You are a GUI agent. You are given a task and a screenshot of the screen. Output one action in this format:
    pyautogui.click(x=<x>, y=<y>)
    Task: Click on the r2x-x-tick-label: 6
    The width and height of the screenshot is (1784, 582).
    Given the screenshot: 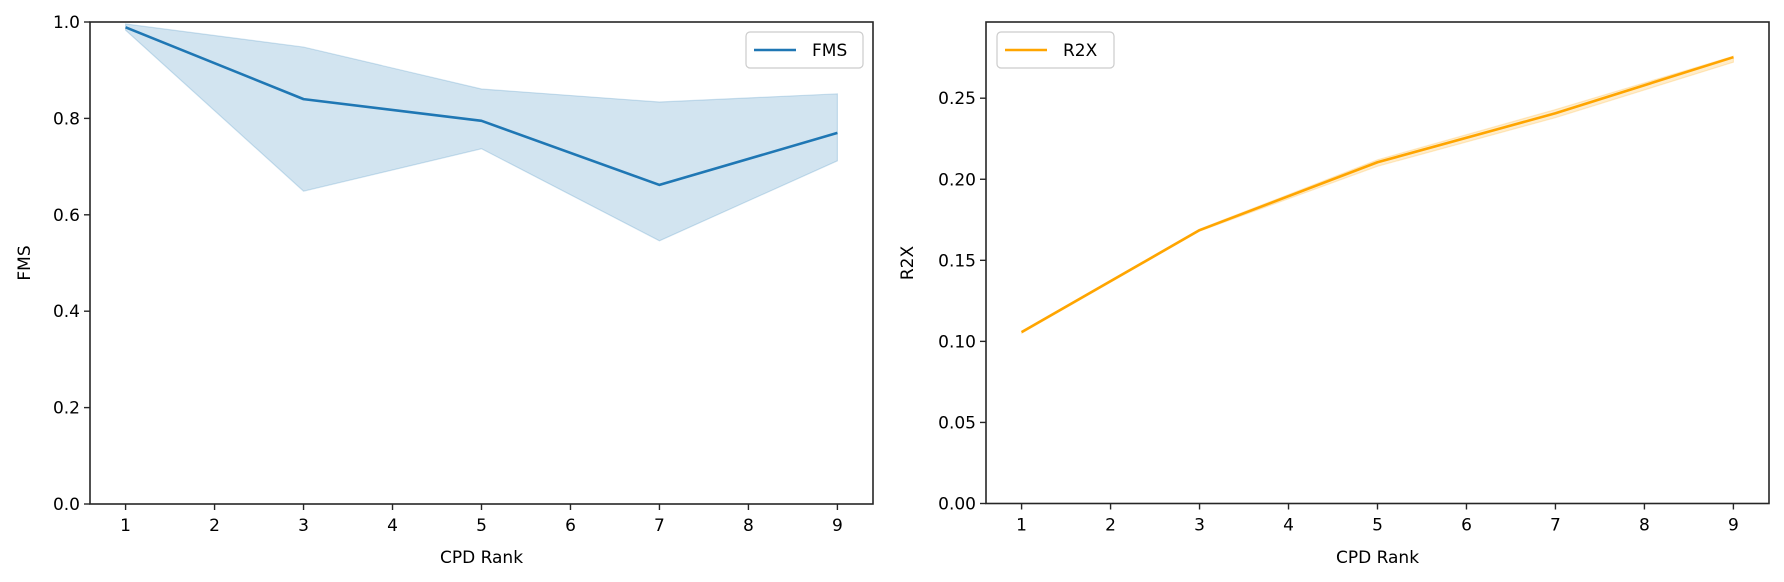 What is the action you would take?
    pyautogui.click(x=1466, y=526)
    